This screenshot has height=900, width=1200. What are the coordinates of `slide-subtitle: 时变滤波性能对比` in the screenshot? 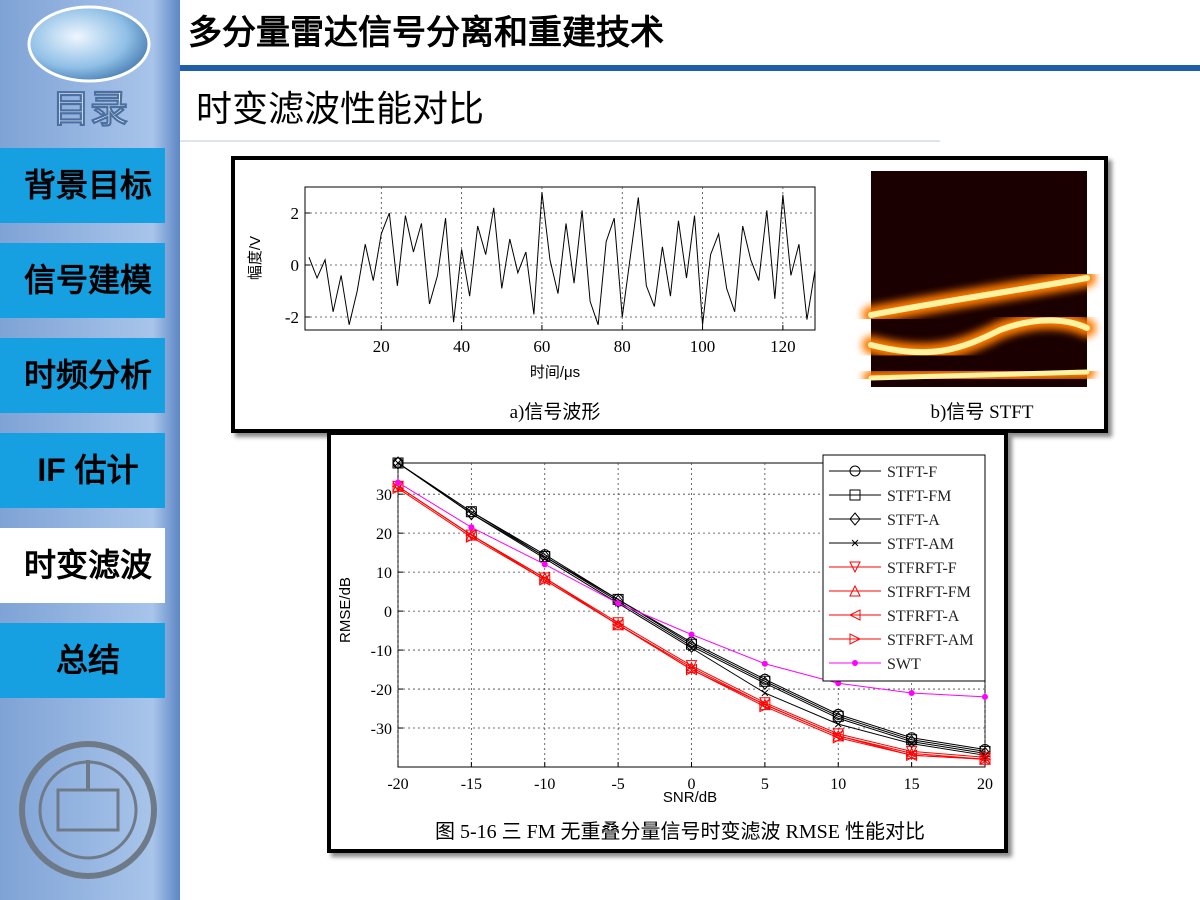 It's located at (340, 108).